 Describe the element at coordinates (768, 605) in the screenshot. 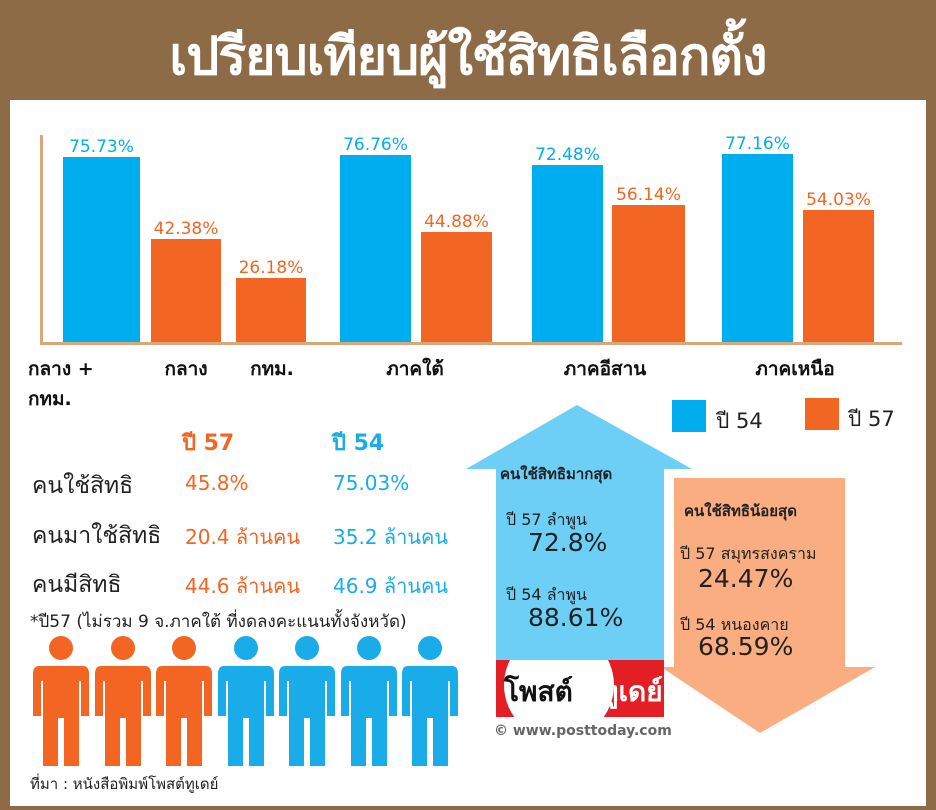

I see `down-arrow` at that location.